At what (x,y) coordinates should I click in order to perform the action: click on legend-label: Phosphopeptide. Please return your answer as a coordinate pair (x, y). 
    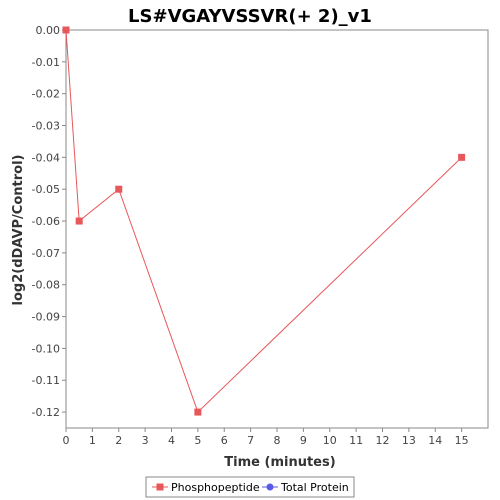
    Looking at the image, I should click on (215, 487).